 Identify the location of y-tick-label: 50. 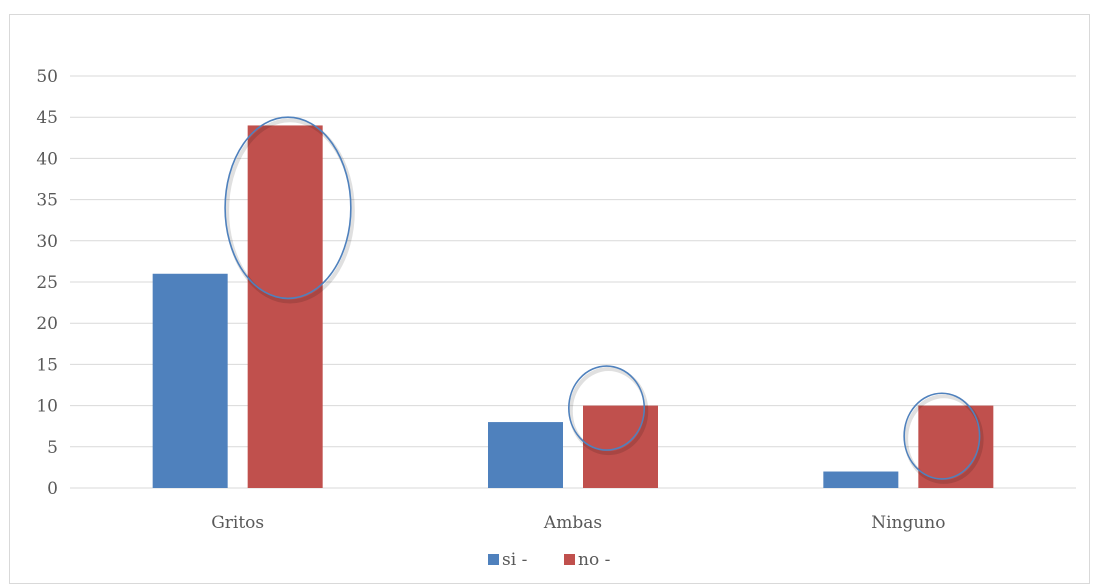
(47, 77).